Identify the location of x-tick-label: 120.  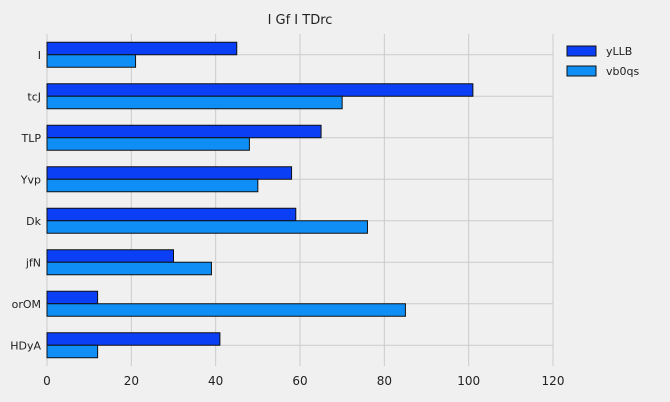
(553, 381).